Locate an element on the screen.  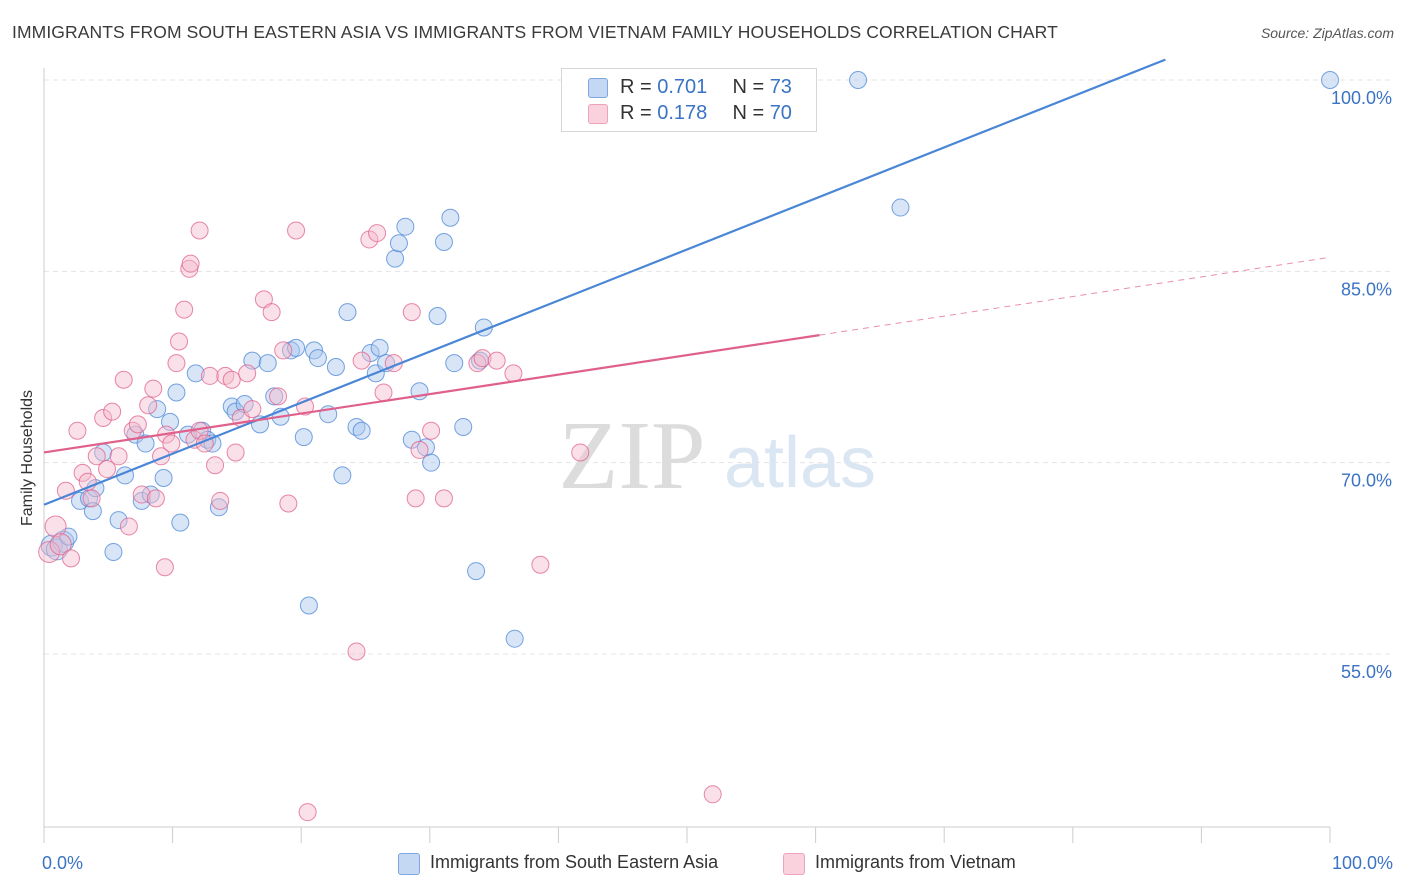
trend-line-vietnam is located at coordinates (431, 394).